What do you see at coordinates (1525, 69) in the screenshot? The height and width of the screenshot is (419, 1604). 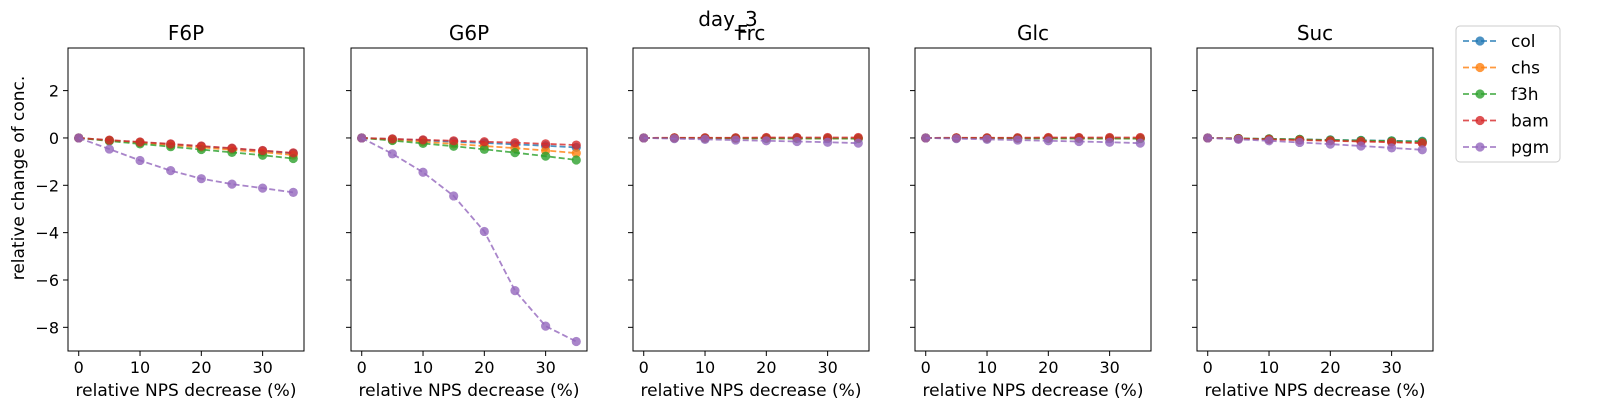 I see `legend-label: chs` at bounding box center [1525, 69].